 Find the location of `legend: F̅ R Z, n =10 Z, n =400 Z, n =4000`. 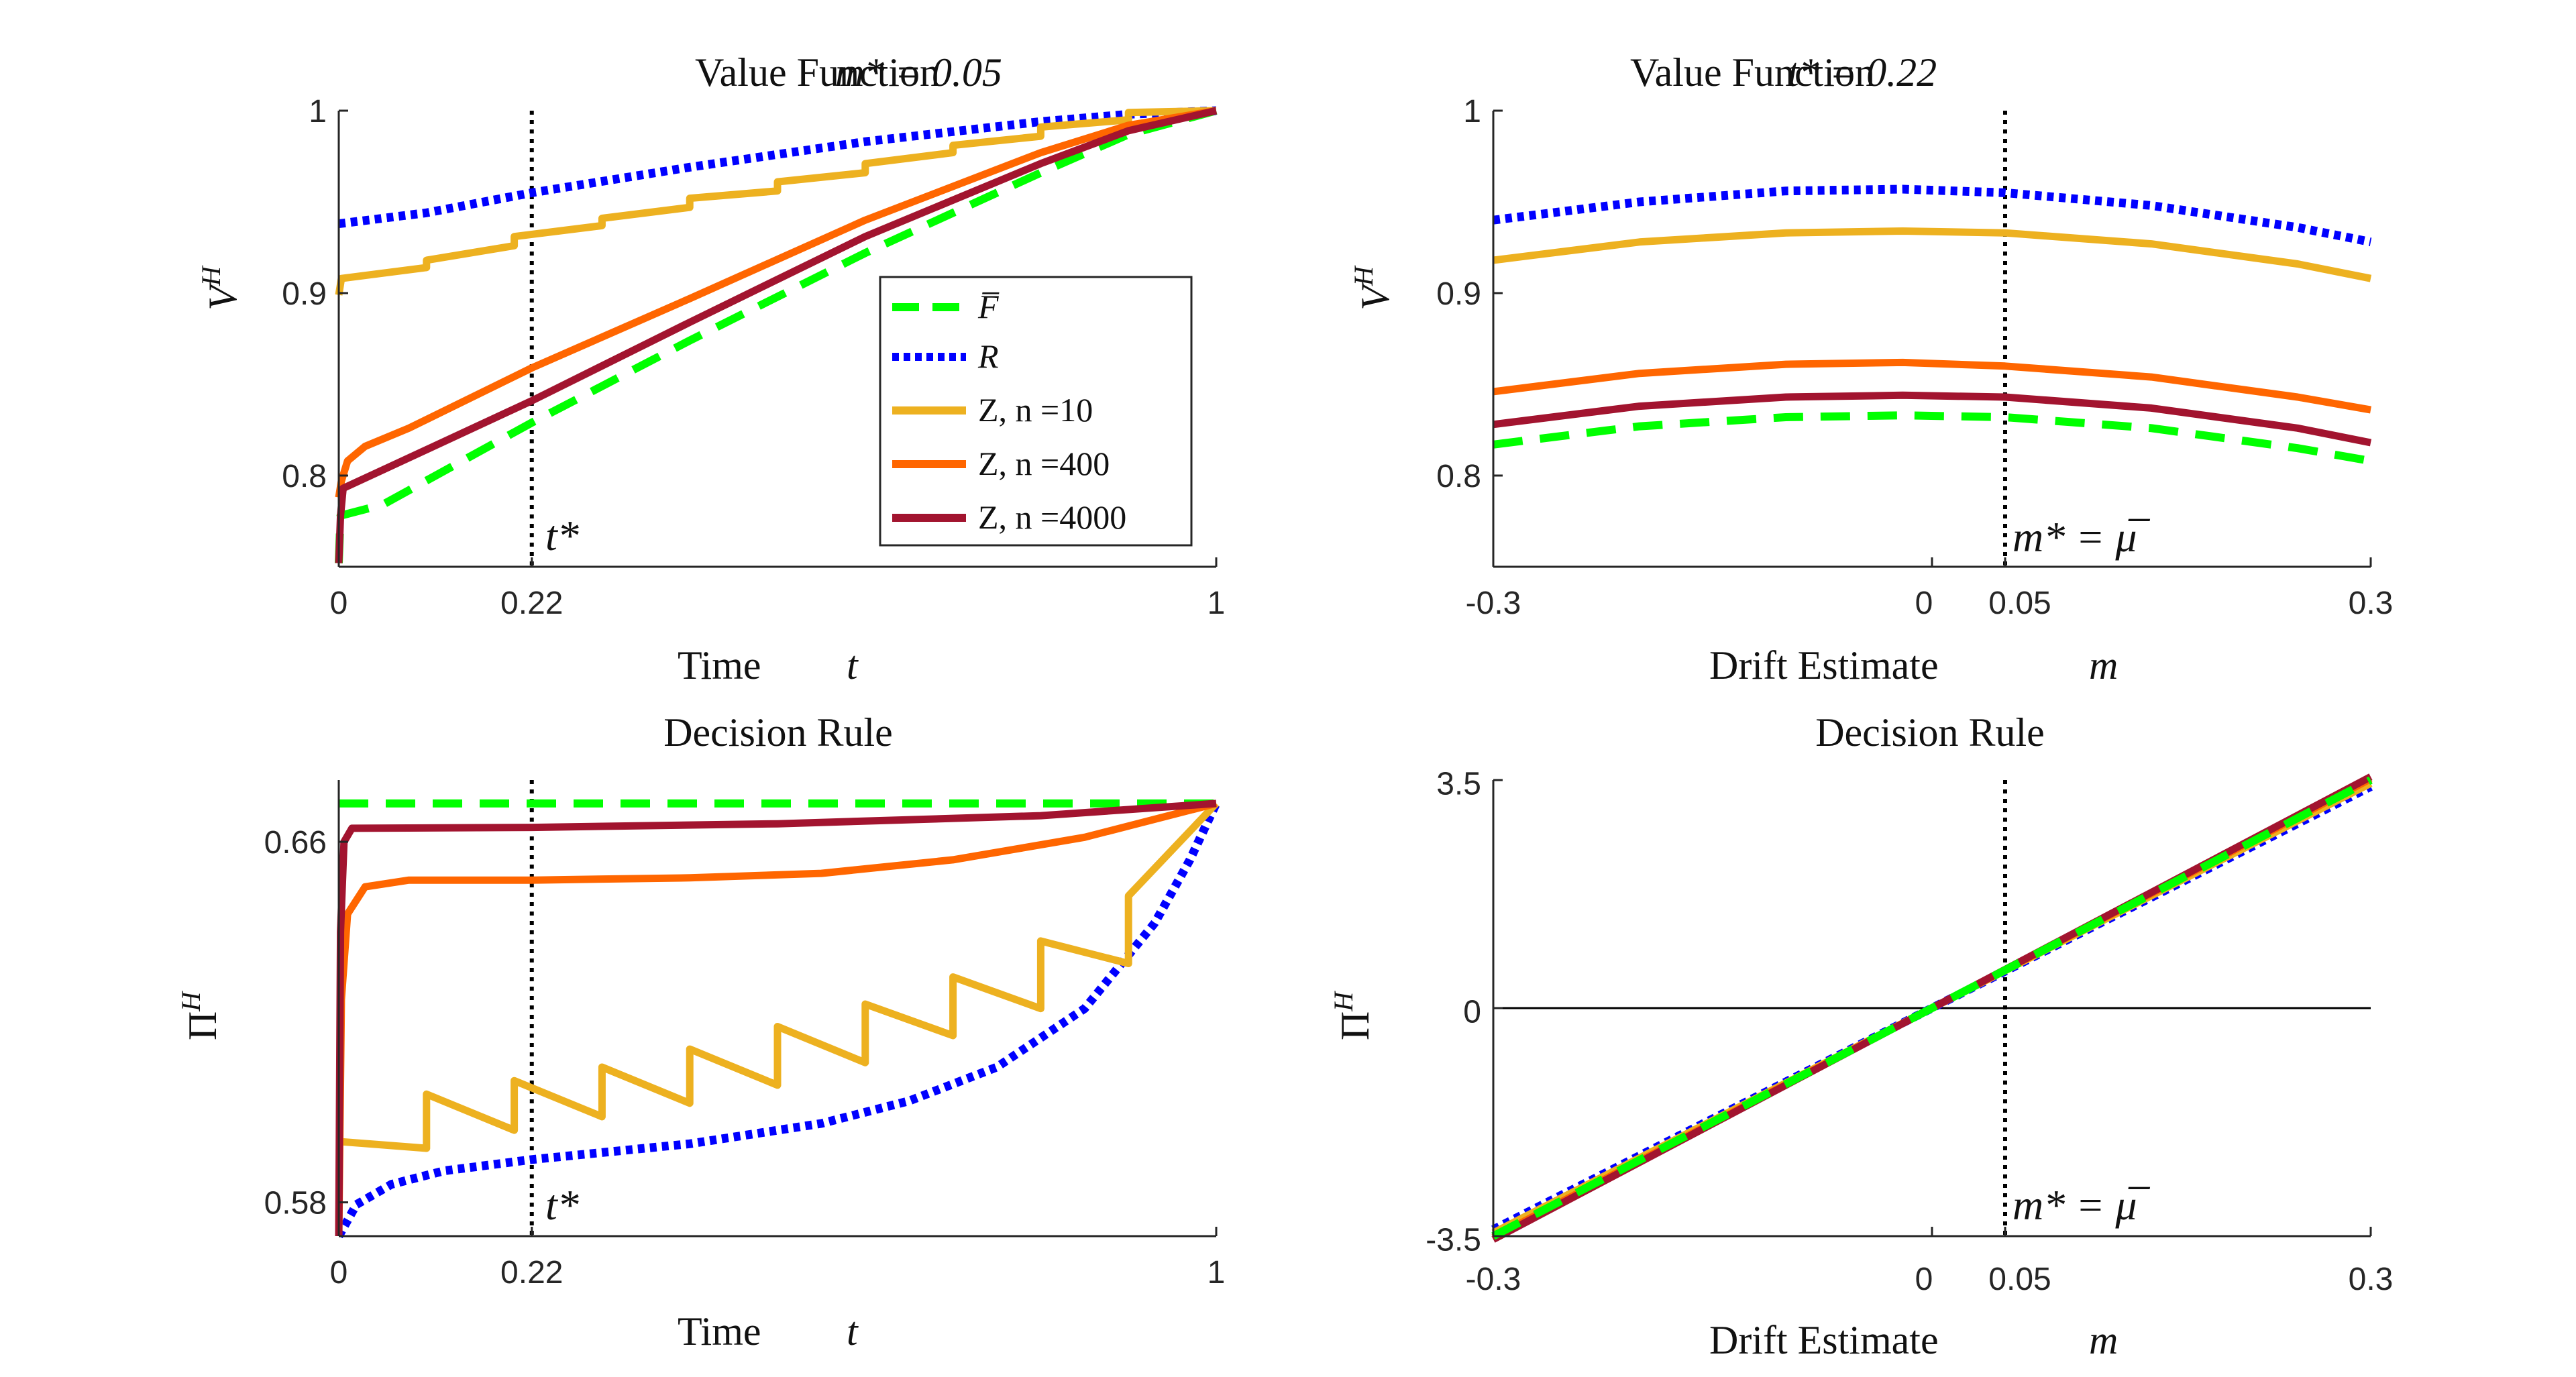

legend: F̅ R Z, n =10 Z, n =400 Z, n =4000 is located at coordinates (1036, 411).